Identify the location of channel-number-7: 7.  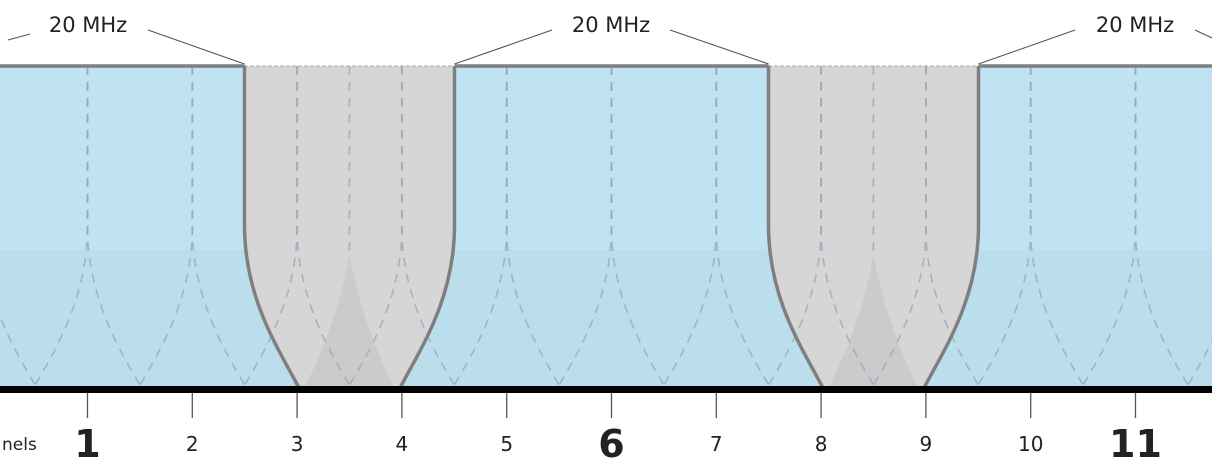
(716, 444).